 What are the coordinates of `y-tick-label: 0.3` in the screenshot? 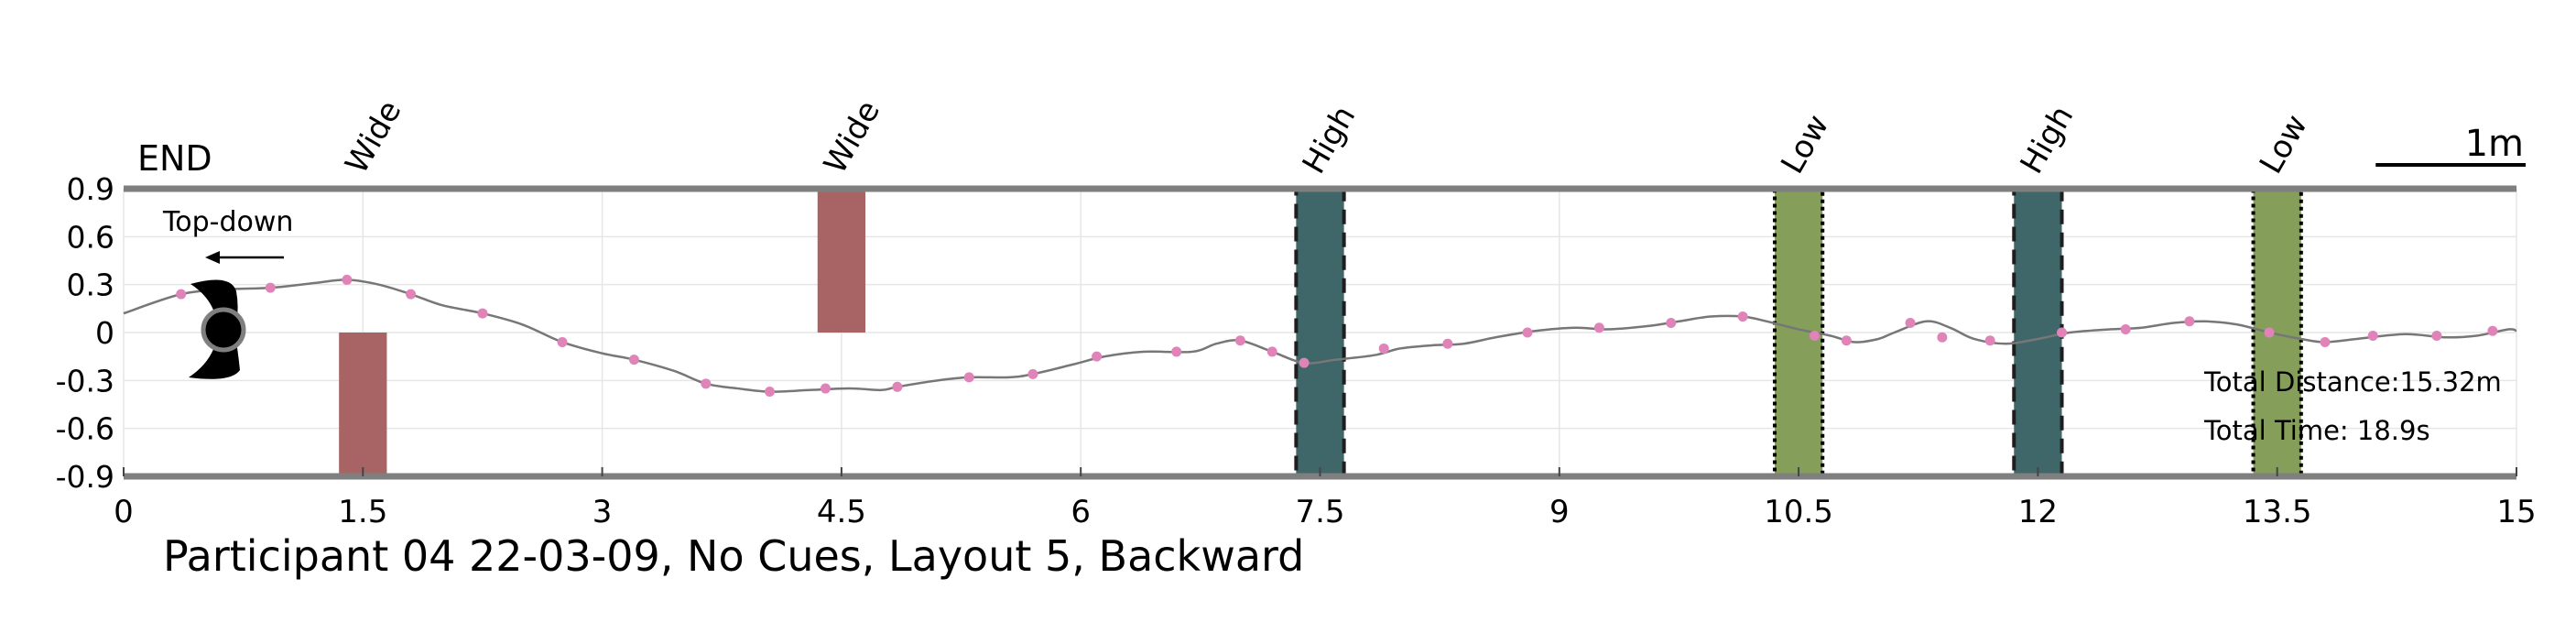 It's located at (90, 285).